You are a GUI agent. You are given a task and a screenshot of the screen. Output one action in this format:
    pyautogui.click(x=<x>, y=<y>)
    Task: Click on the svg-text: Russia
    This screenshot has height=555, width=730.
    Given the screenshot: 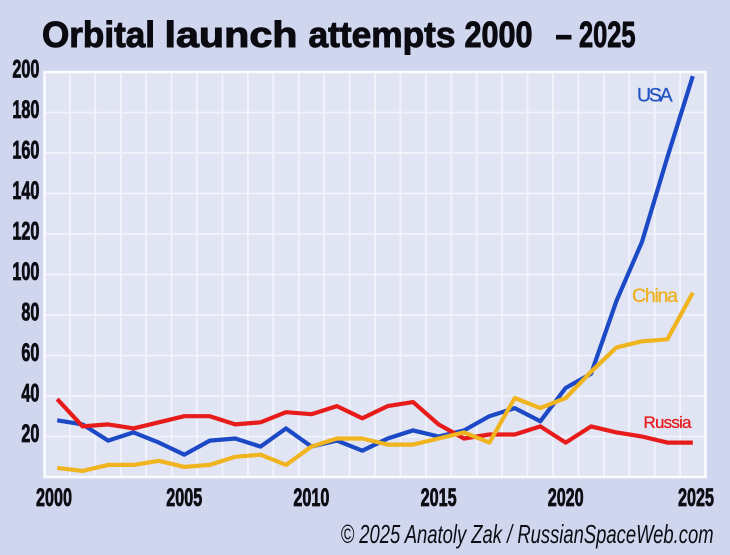 What is the action you would take?
    pyautogui.click(x=668, y=422)
    